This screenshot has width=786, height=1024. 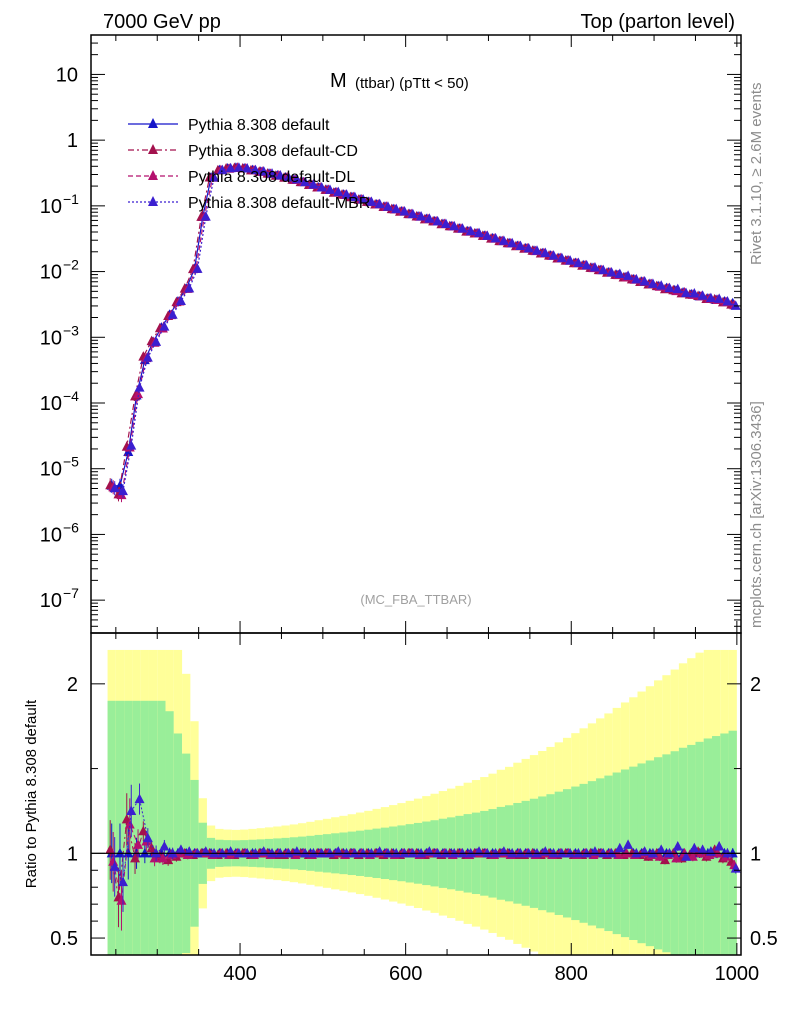 What do you see at coordinates (657, 22) in the screenshot?
I see `header-right: Top (parton level)` at bounding box center [657, 22].